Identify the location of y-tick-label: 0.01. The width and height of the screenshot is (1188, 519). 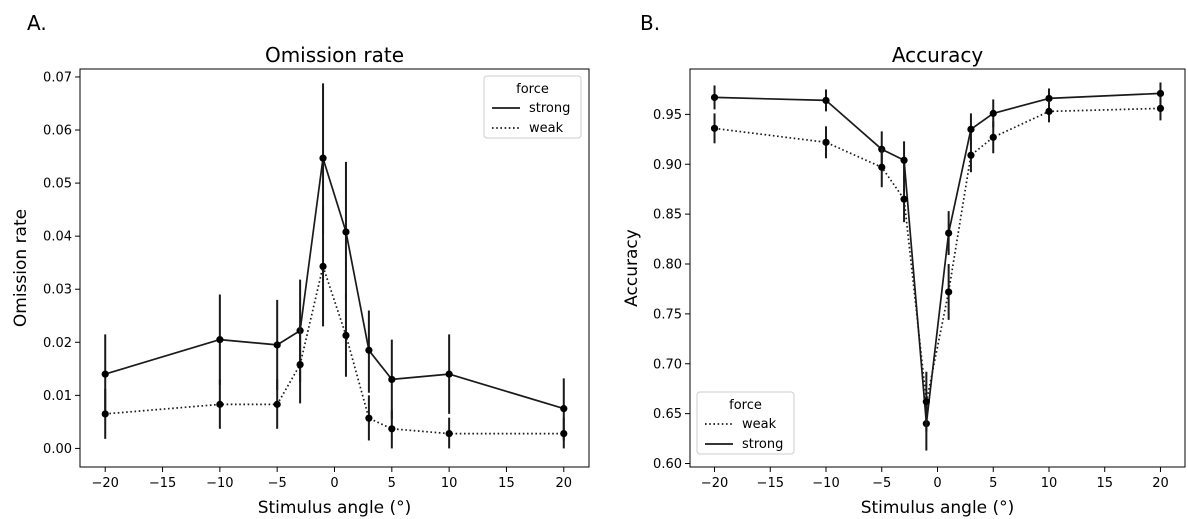
(57, 396).